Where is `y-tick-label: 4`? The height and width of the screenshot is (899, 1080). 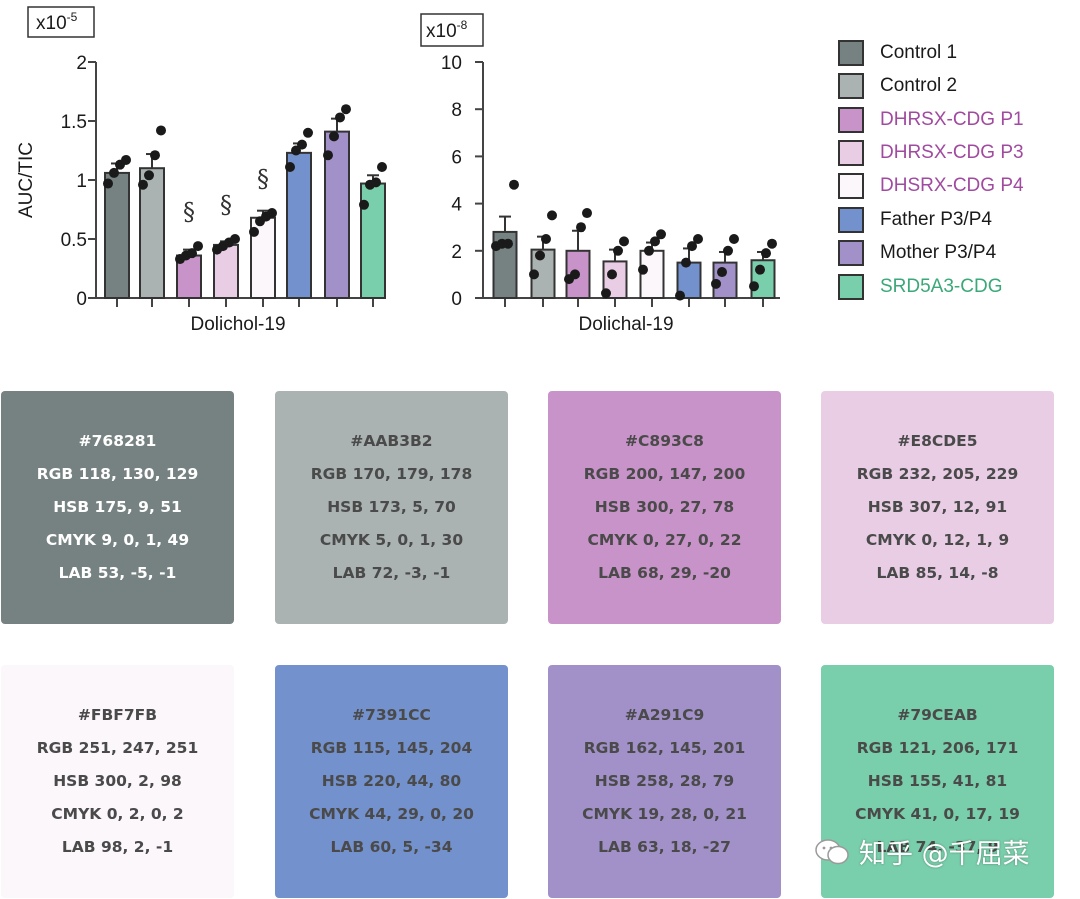 y-tick-label: 4 is located at coordinates (456, 205).